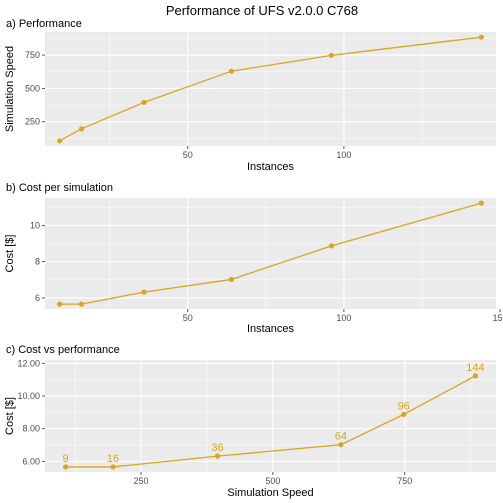 The height and width of the screenshot is (503, 503). Describe the element at coordinates (31, 461) in the screenshot. I see `y-tick-label: 6.00` at that location.